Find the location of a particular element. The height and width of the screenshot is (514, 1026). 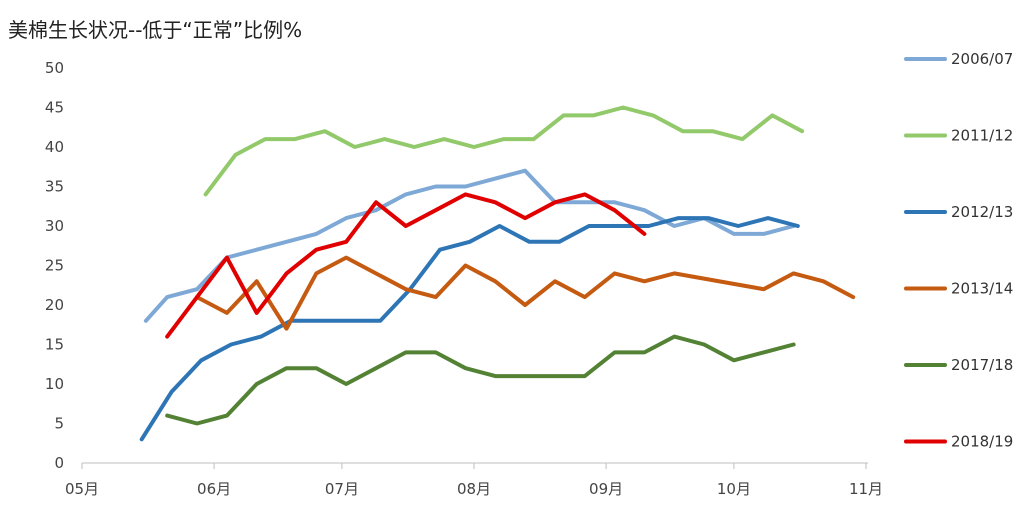

x-tick-label: 05月 is located at coordinates (82, 489).